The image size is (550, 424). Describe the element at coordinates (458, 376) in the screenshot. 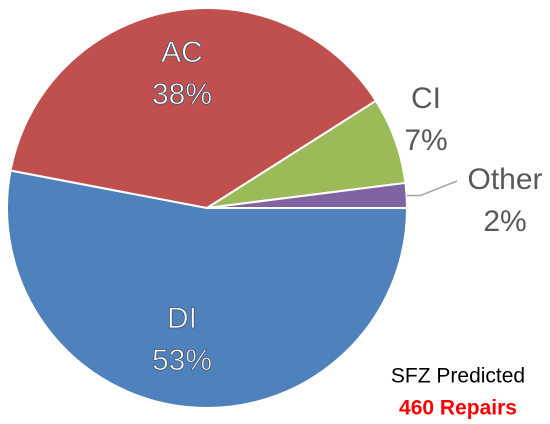

I see `annotation: SFZ Predicted` at that location.